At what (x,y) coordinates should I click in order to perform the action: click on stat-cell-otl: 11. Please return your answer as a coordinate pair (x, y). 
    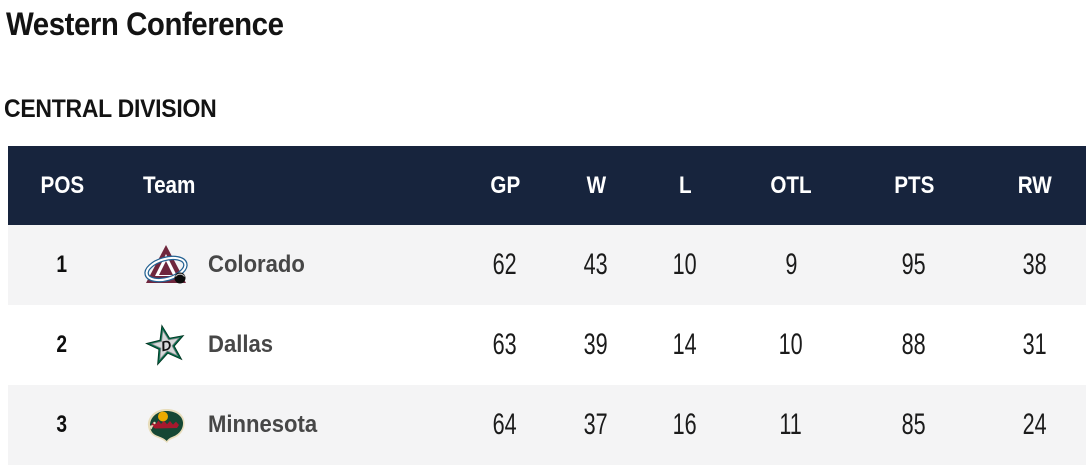
    Looking at the image, I should click on (791, 425).